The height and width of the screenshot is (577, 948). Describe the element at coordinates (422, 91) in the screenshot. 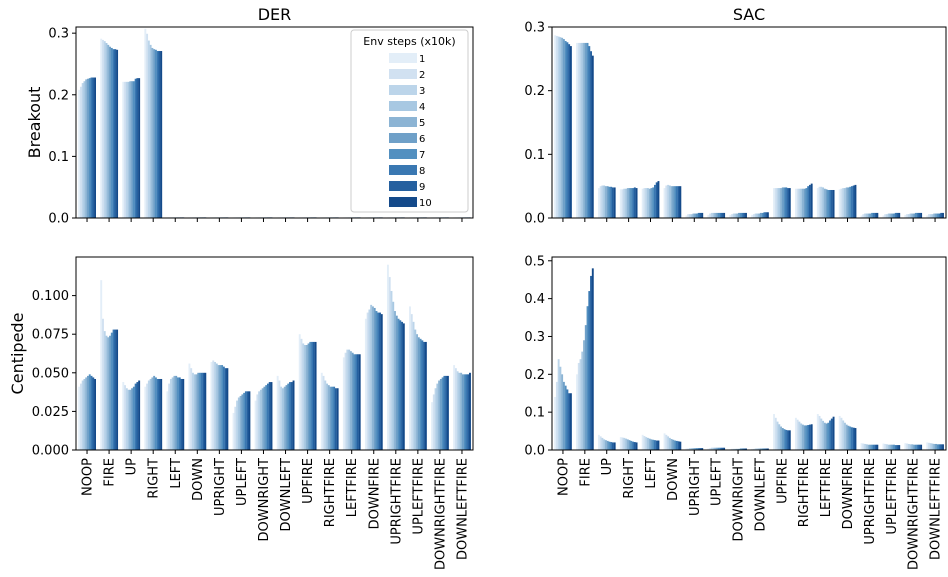

I see `legend-entry-3: 3` at that location.